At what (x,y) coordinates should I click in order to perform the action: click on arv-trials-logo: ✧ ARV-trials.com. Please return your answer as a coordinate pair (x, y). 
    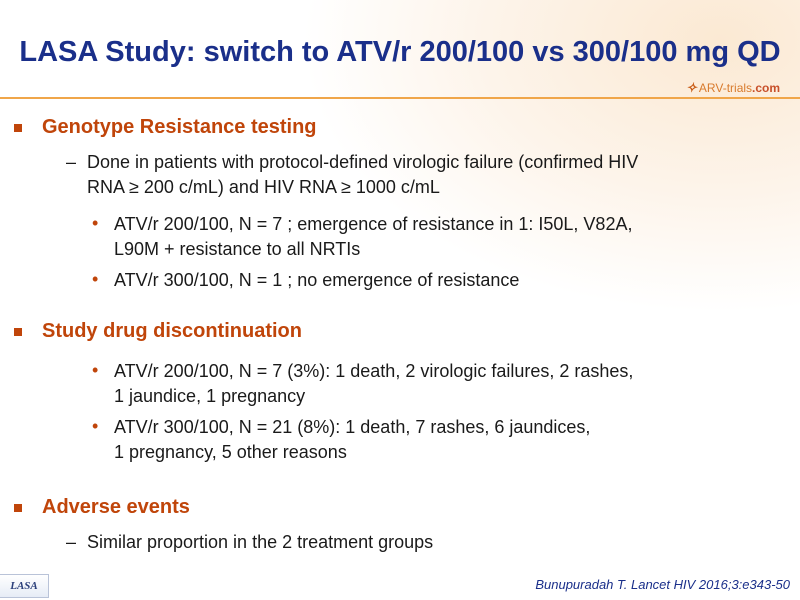
    Looking at the image, I should click on (733, 88).